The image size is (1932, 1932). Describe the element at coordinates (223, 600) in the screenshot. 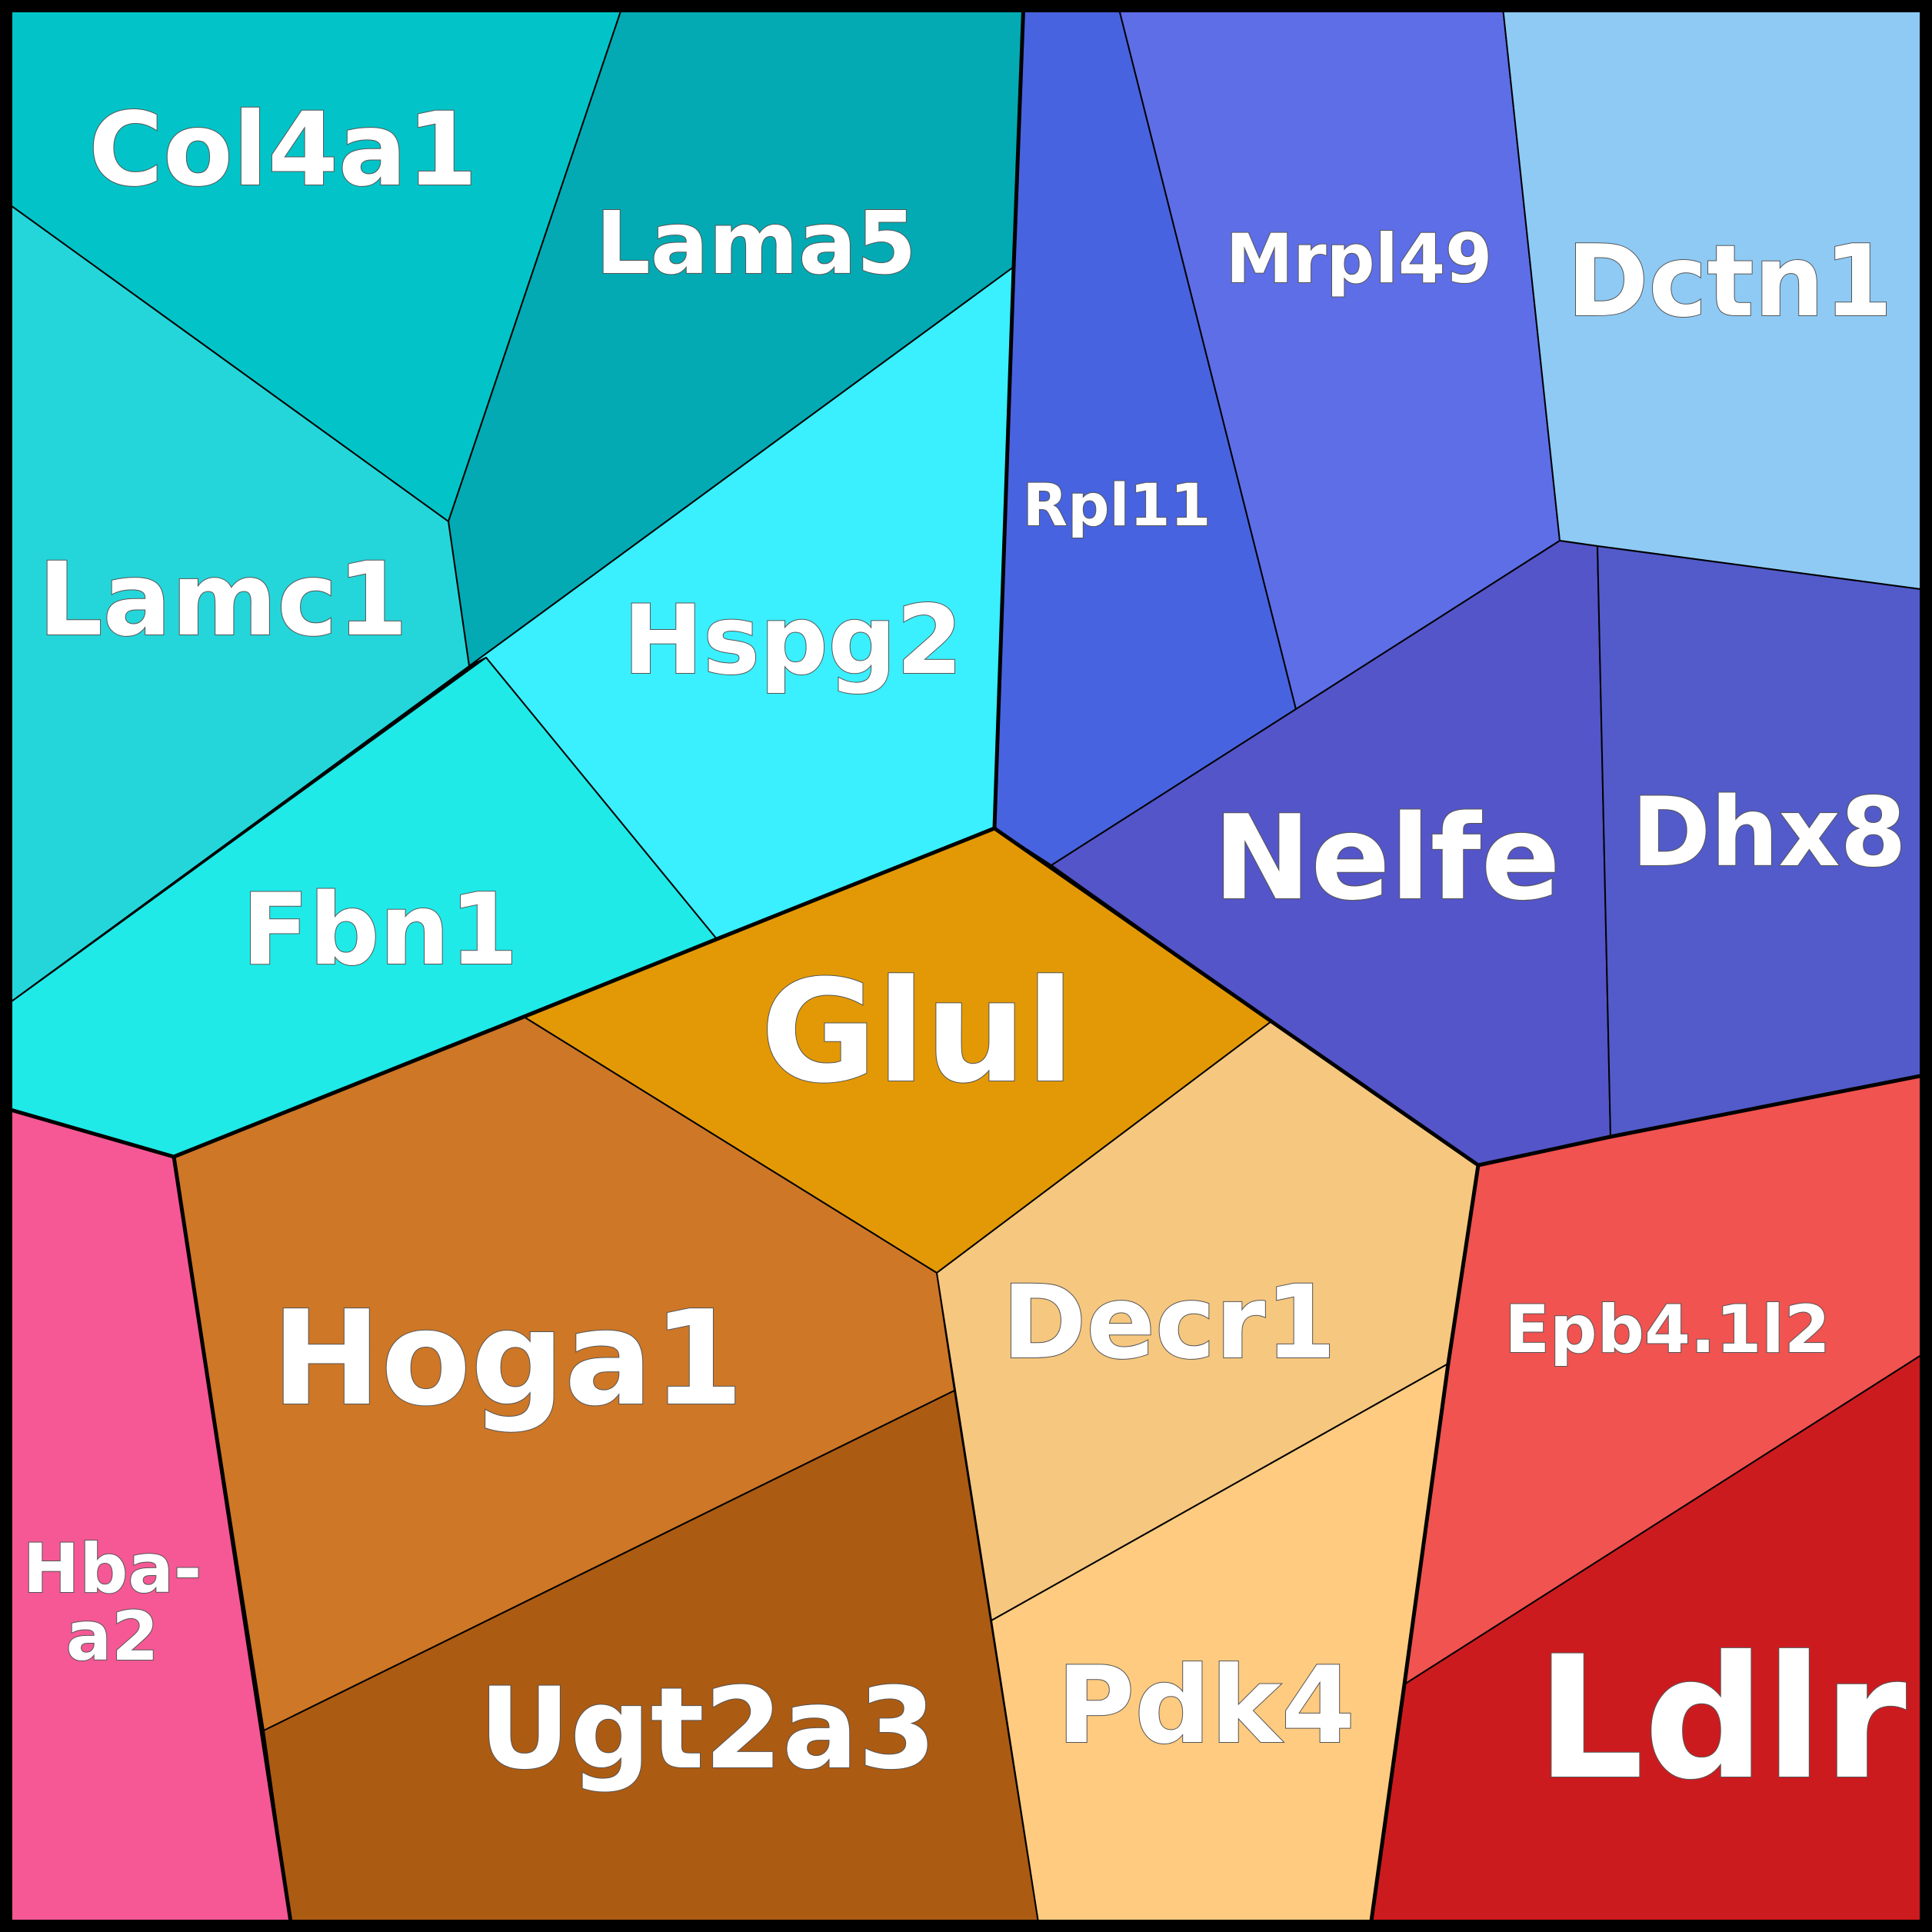

I see `cell-label-lamc1: Lamc1` at that location.